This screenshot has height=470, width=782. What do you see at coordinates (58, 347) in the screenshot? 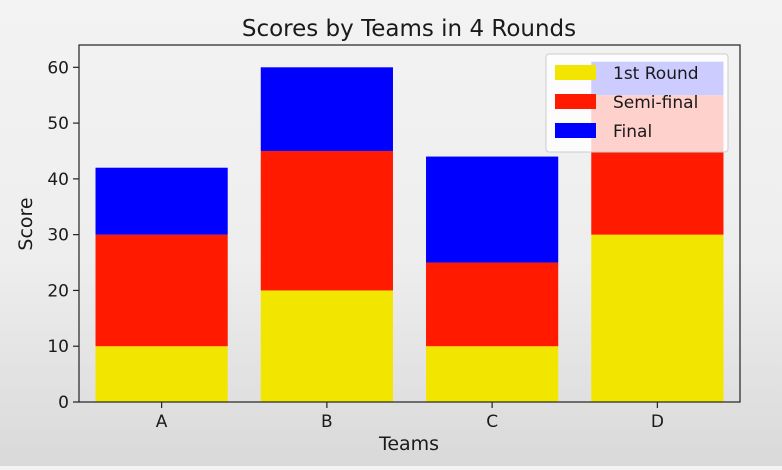
I see `y-tick-label: 10` at bounding box center [58, 347].